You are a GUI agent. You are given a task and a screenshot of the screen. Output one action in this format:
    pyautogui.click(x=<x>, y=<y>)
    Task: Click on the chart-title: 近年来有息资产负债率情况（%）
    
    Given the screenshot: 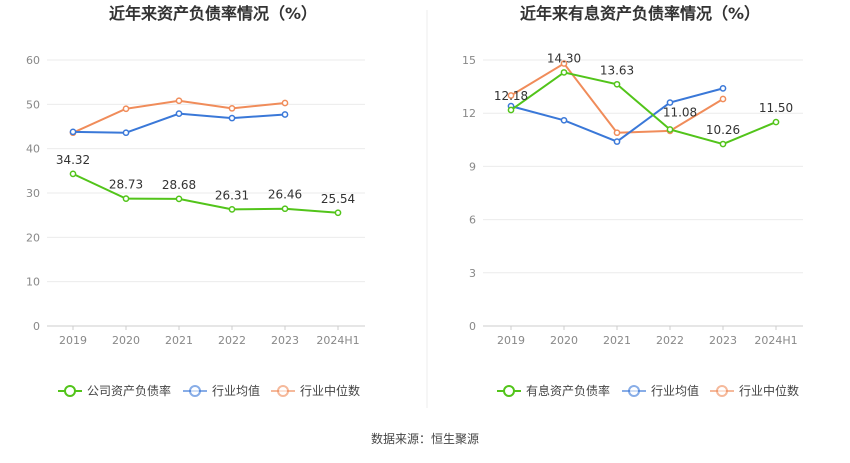 What is the action you would take?
    pyautogui.click(x=640, y=13)
    